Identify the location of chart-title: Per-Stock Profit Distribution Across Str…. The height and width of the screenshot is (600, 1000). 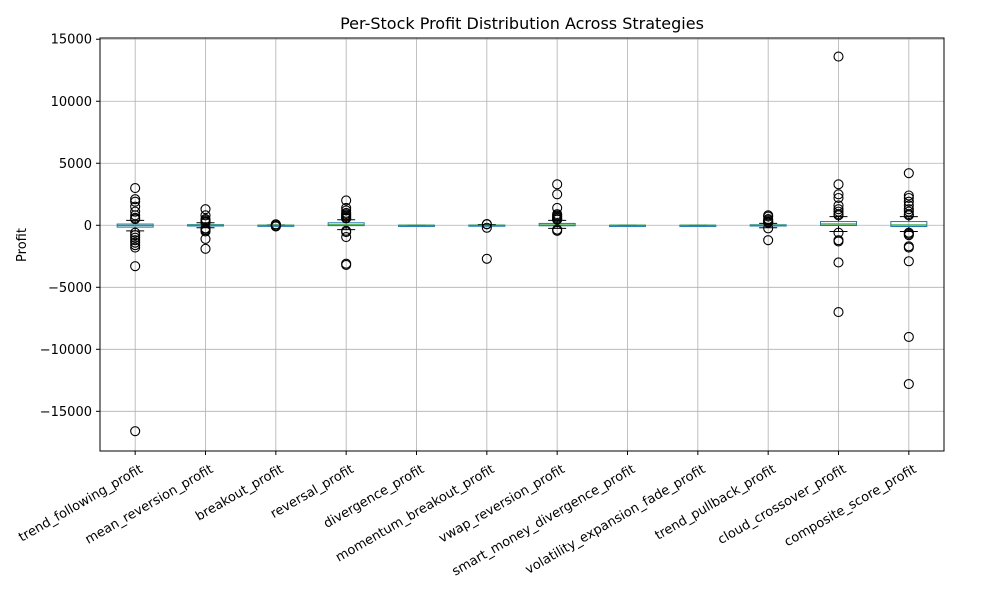
(522, 23).